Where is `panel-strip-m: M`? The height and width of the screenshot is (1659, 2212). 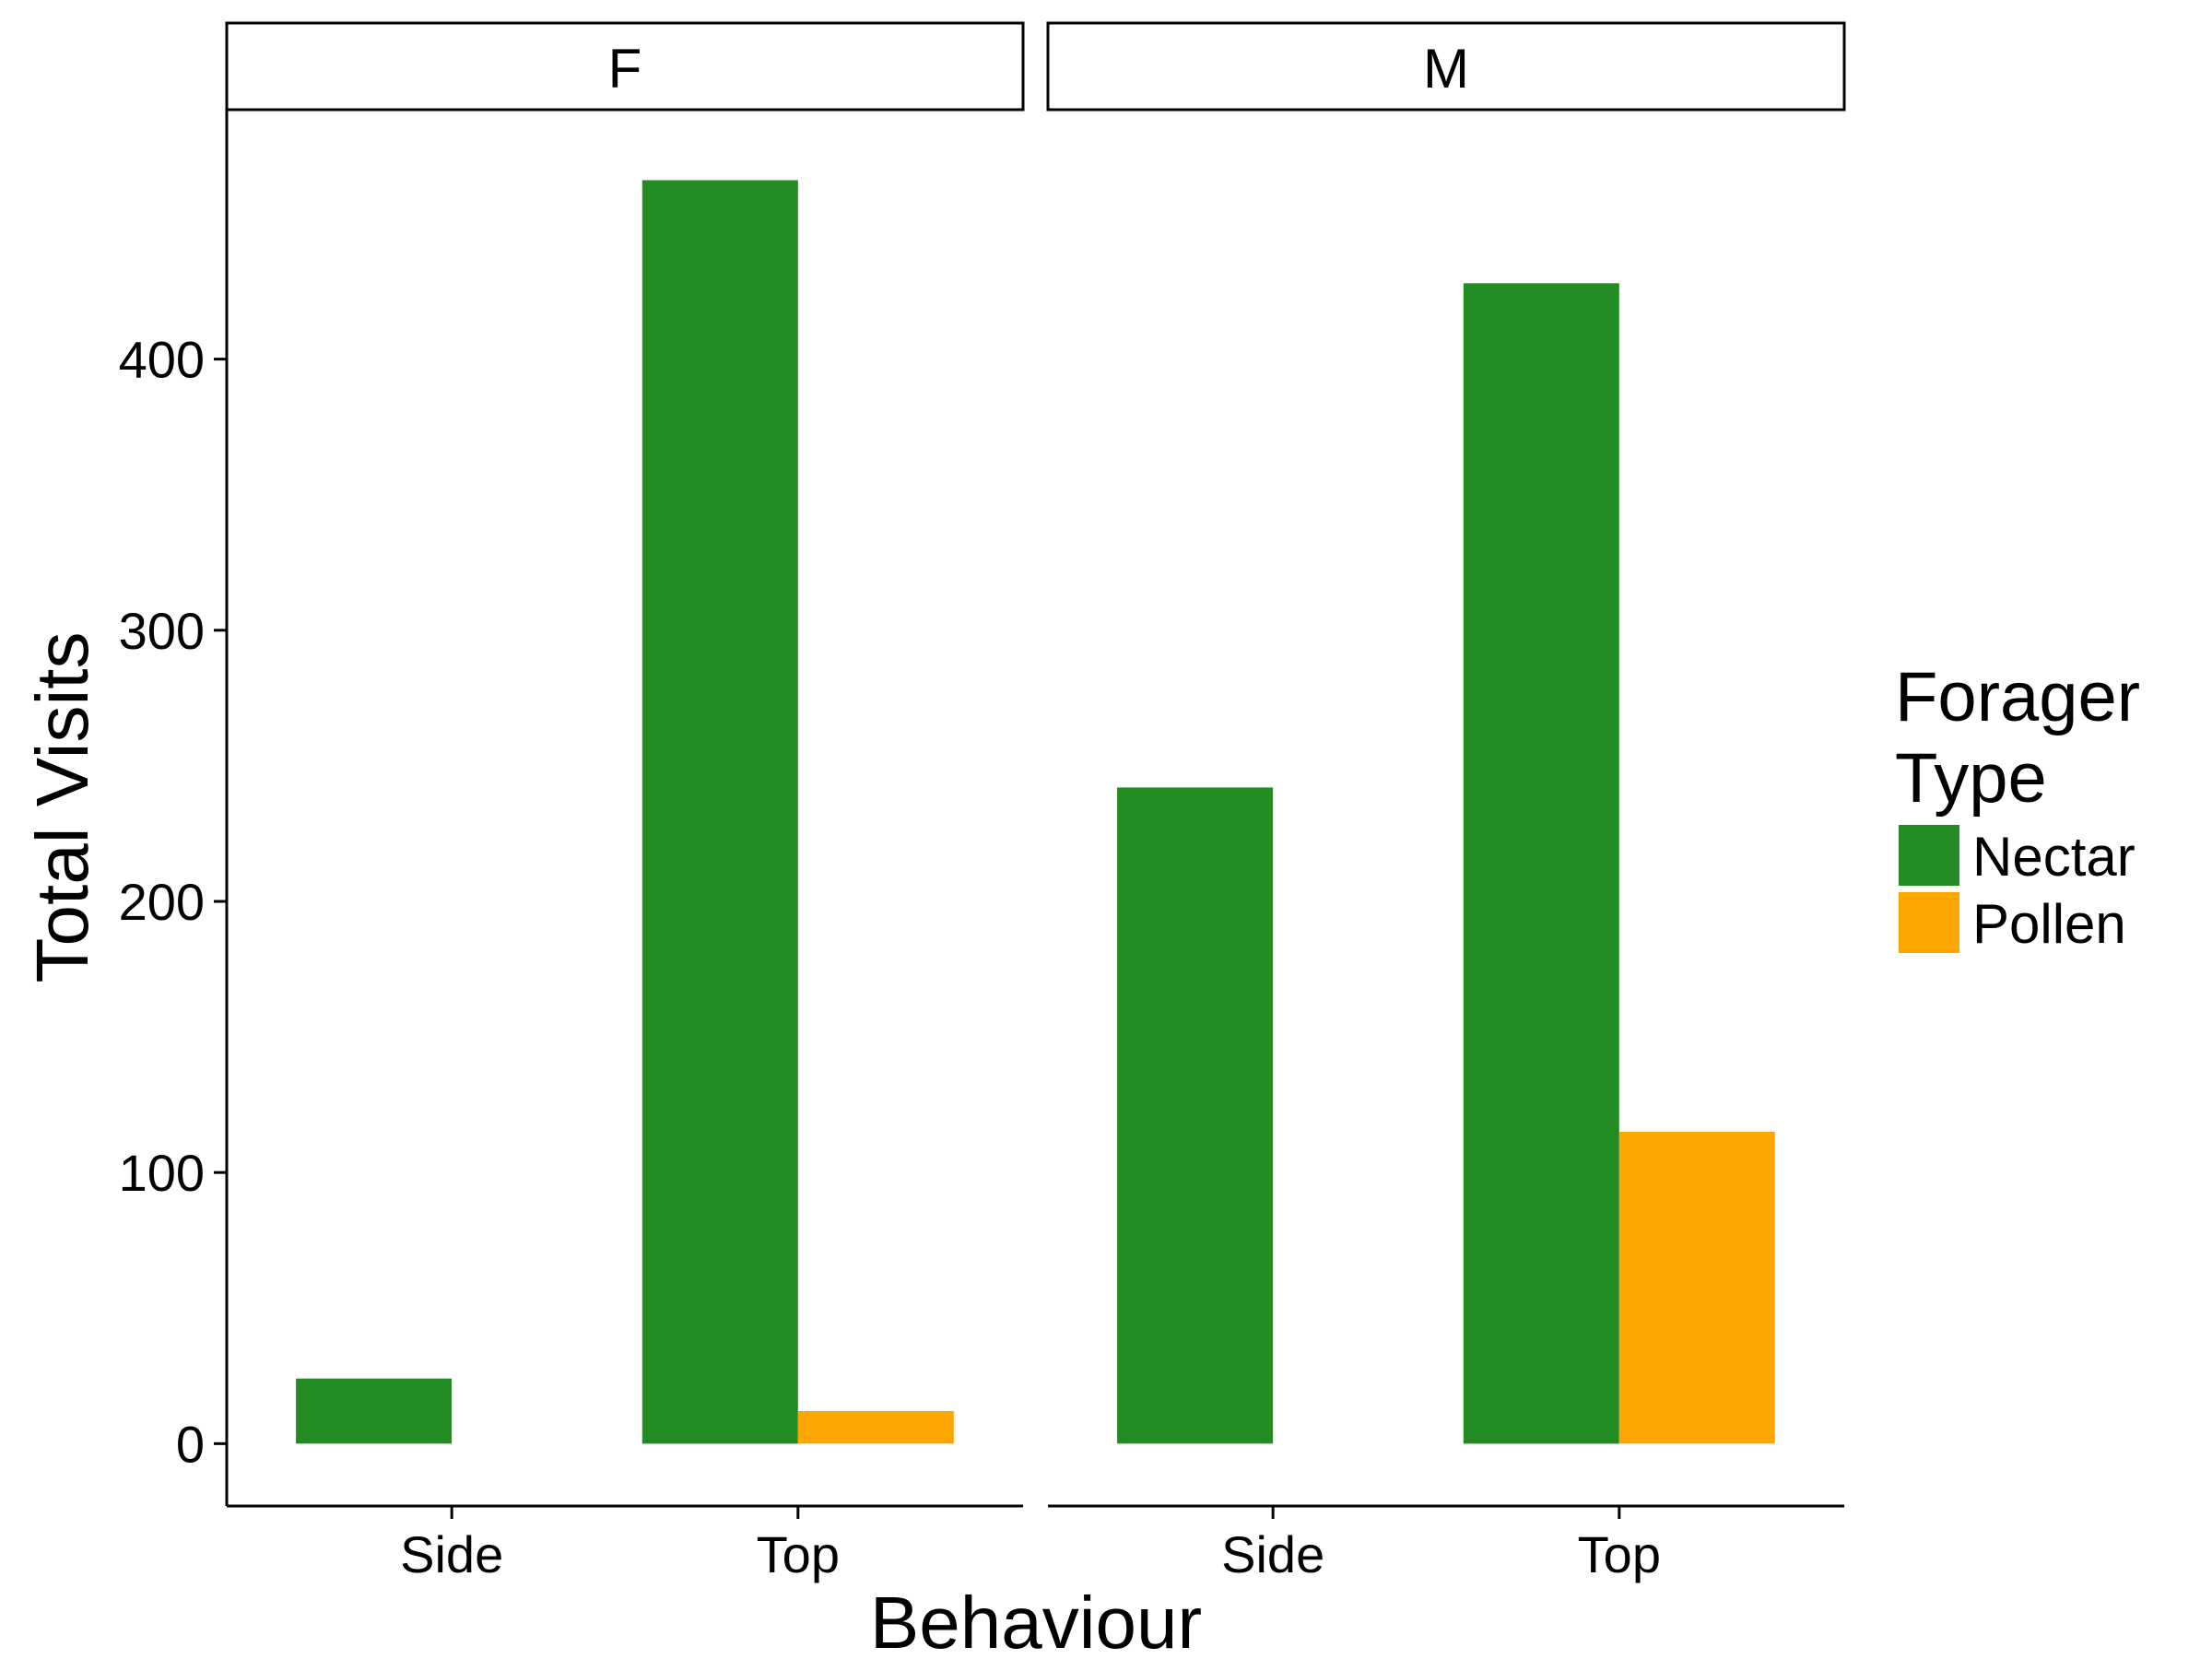 panel-strip-m: M is located at coordinates (1446, 66).